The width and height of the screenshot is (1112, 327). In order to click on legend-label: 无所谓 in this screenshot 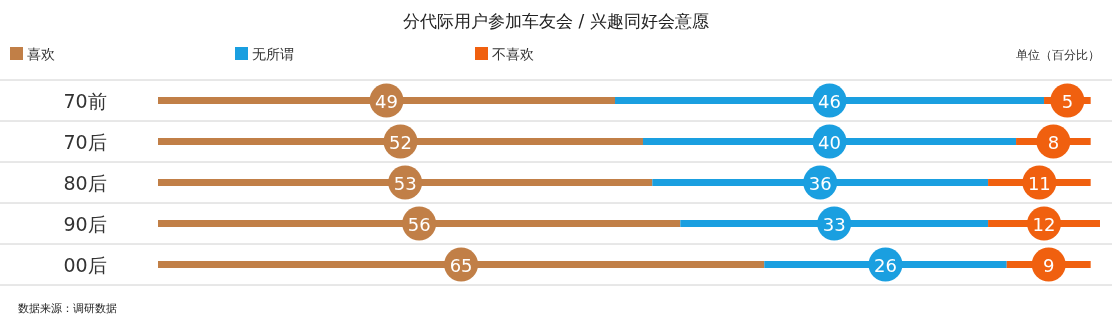, I will do `click(273, 54)`.